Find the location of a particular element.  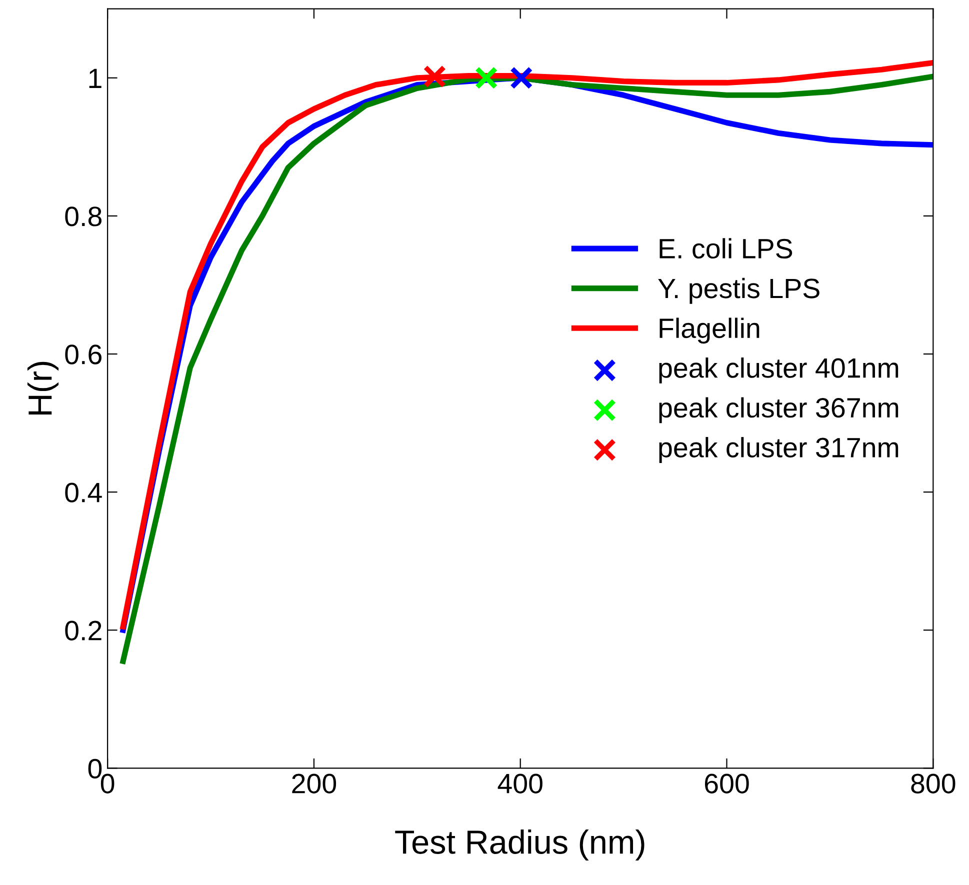

y-tick-label: 0 is located at coordinates (95, 768).